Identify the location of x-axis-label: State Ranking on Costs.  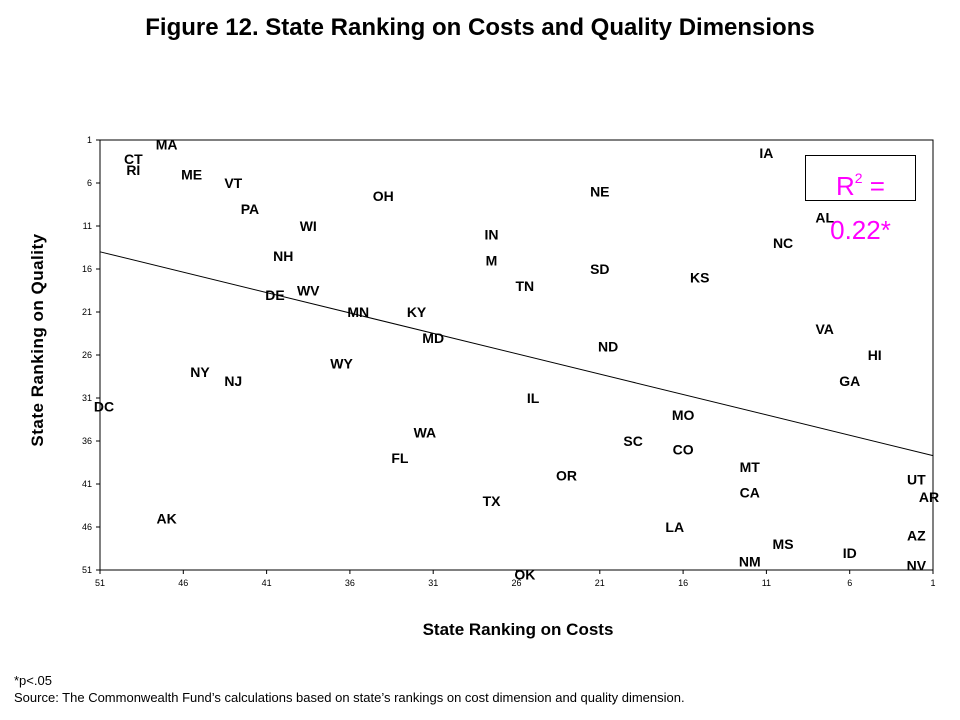
(518, 629).